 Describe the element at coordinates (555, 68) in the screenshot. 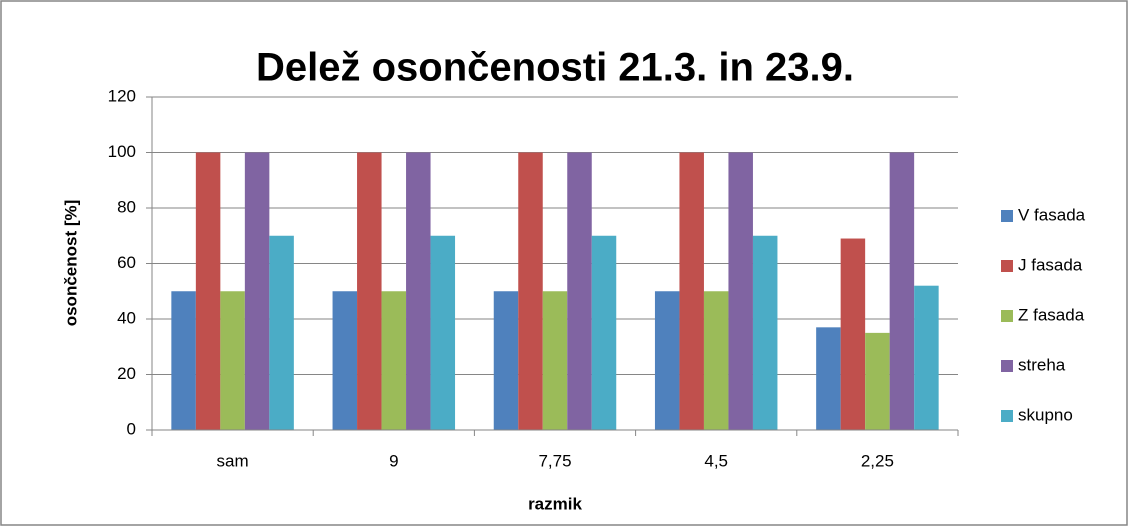

I see `chart-title: Delež osončenosti 21.3. in 23.9.` at that location.